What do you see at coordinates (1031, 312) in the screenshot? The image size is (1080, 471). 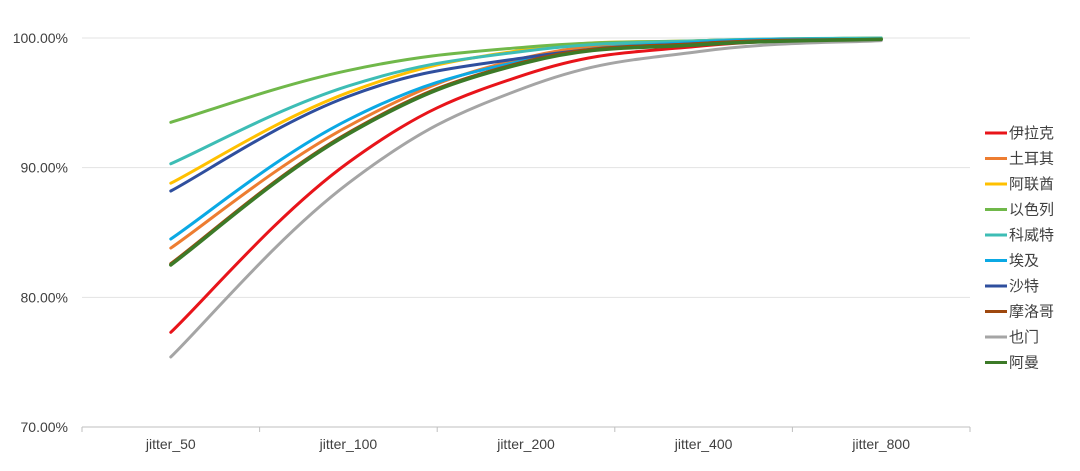 I see `legend-label: 摩洛哥` at bounding box center [1031, 312].